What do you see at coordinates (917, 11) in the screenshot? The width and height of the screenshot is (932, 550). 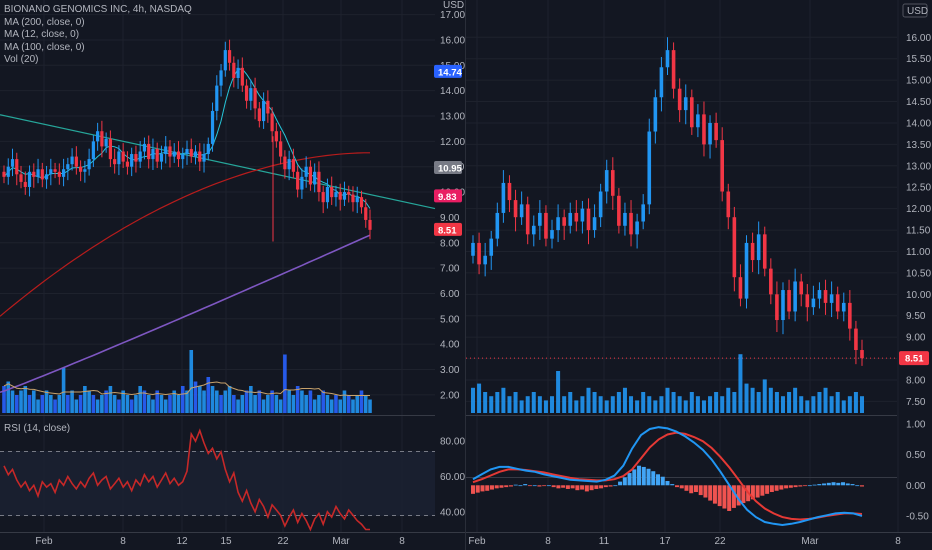 I see `right-currency-label: USD` at bounding box center [917, 11].